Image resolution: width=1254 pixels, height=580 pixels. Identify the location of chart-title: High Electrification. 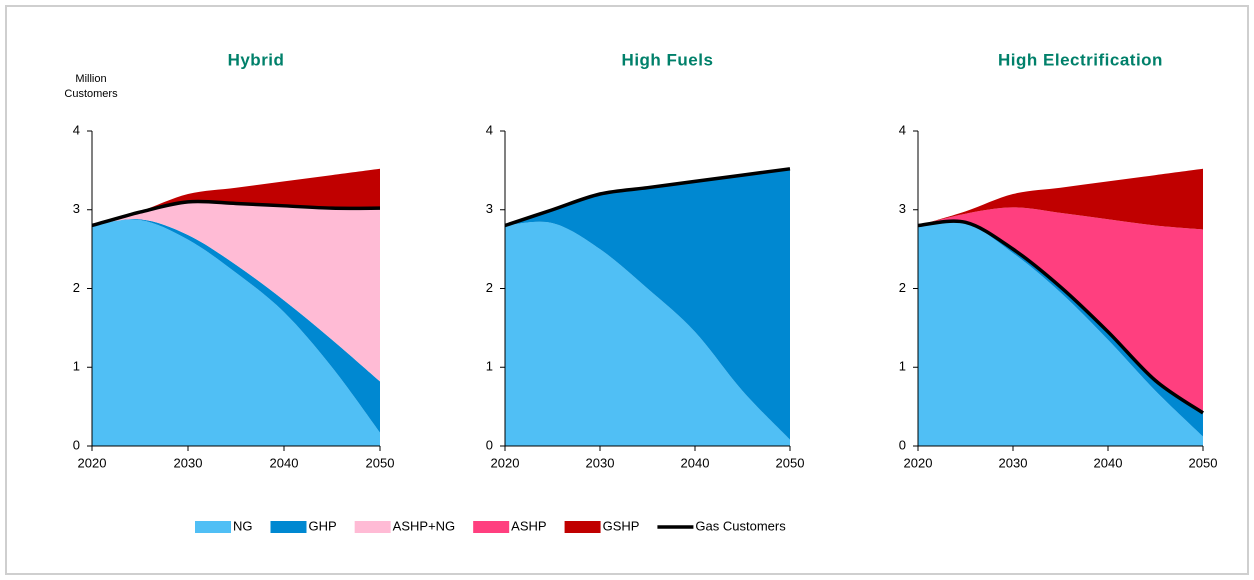
(1080, 59).